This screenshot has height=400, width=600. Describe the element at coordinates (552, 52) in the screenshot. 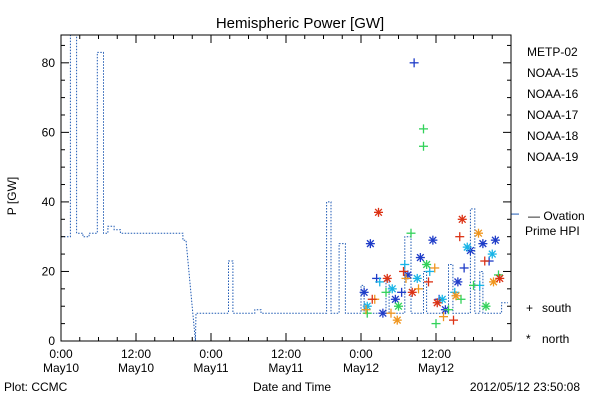

I see `legend-entry-metp-02: METP-02` at that location.